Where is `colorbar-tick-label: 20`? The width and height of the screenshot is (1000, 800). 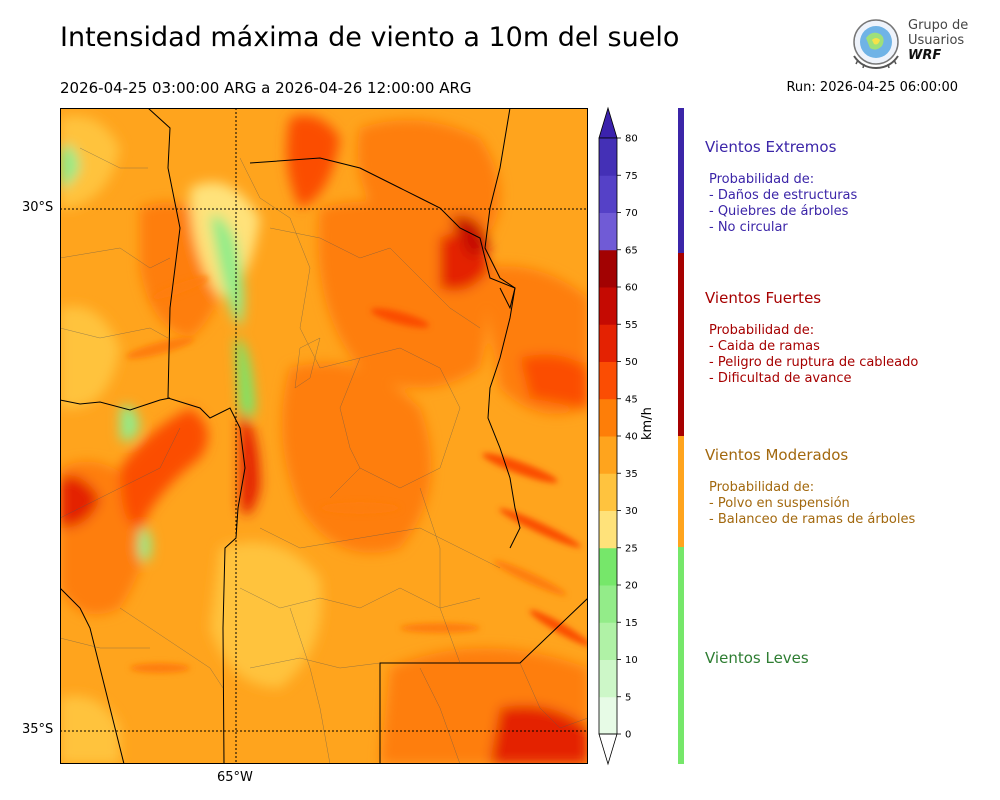
colorbar-tick-label: 20 is located at coordinates (631, 586).